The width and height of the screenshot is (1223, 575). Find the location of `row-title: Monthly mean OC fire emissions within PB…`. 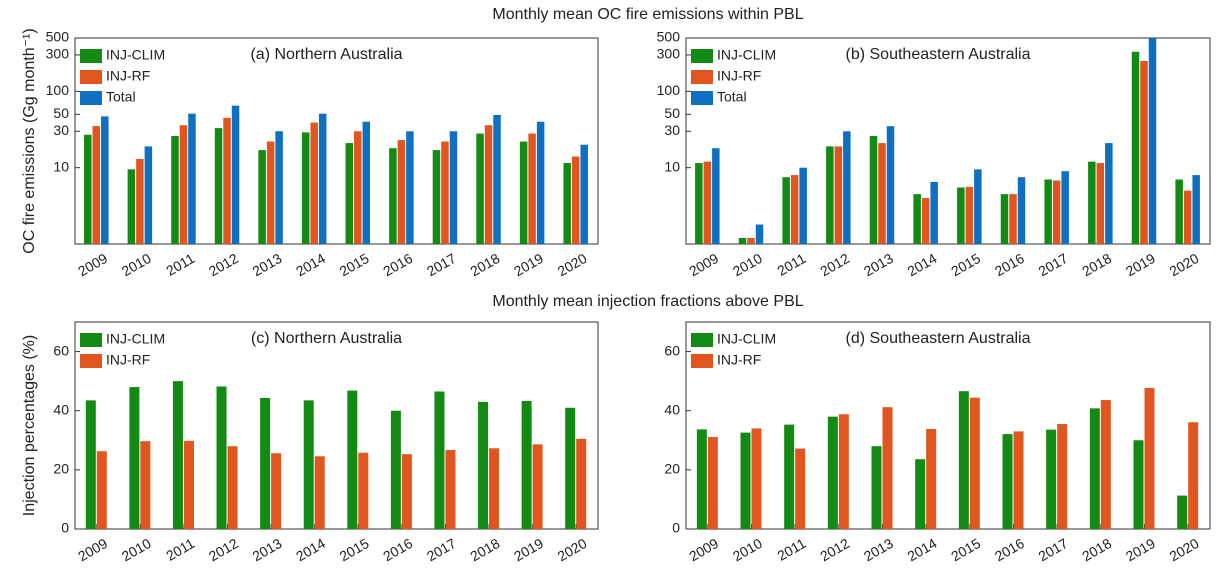

row-title: Monthly mean OC fire emissions within PB… is located at coordinates (647, 14).